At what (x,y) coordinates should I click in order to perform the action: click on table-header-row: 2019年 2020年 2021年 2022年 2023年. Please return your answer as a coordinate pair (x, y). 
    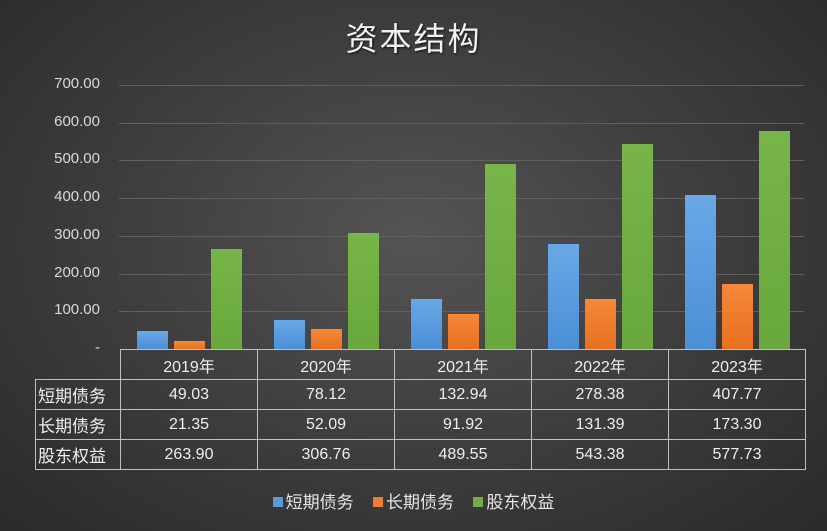
    Looking at the image, I should click on (420, 364).